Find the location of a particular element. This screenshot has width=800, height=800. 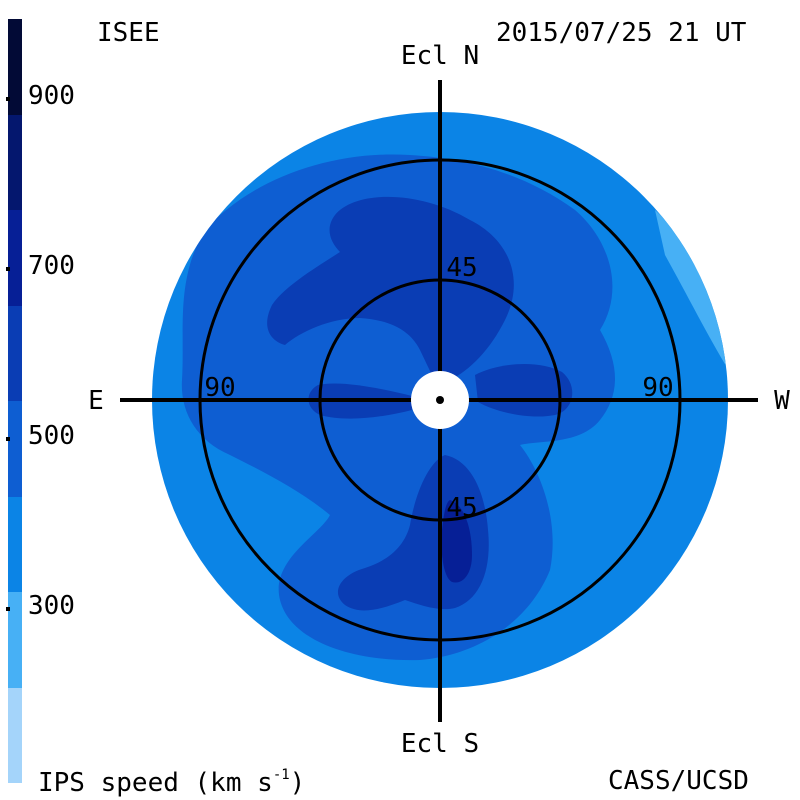

colorbar-tick-label-300: 300 is located at coordinates (51, 606).